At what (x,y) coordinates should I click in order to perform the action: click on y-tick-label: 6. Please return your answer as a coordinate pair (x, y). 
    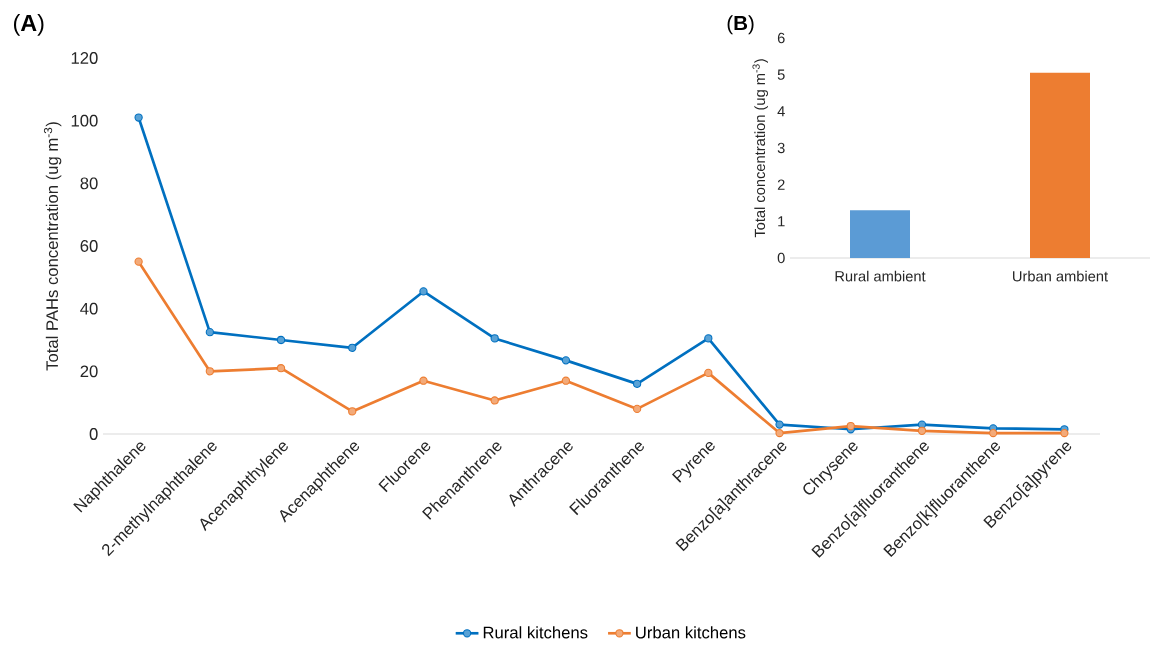
    Looking at the image, I should click on (781, 38).